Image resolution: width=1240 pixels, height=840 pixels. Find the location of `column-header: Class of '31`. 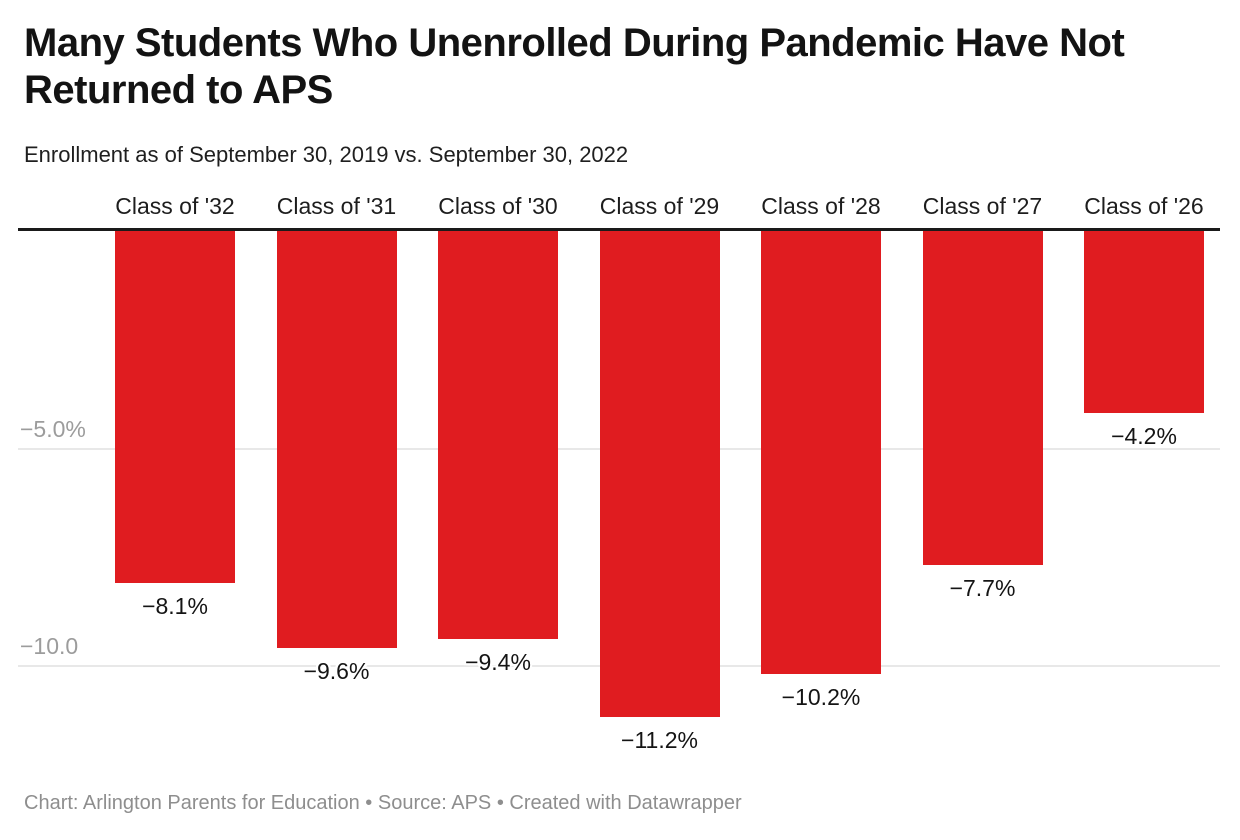

column-header: Class of '31 is located at coordinates (336, 206).